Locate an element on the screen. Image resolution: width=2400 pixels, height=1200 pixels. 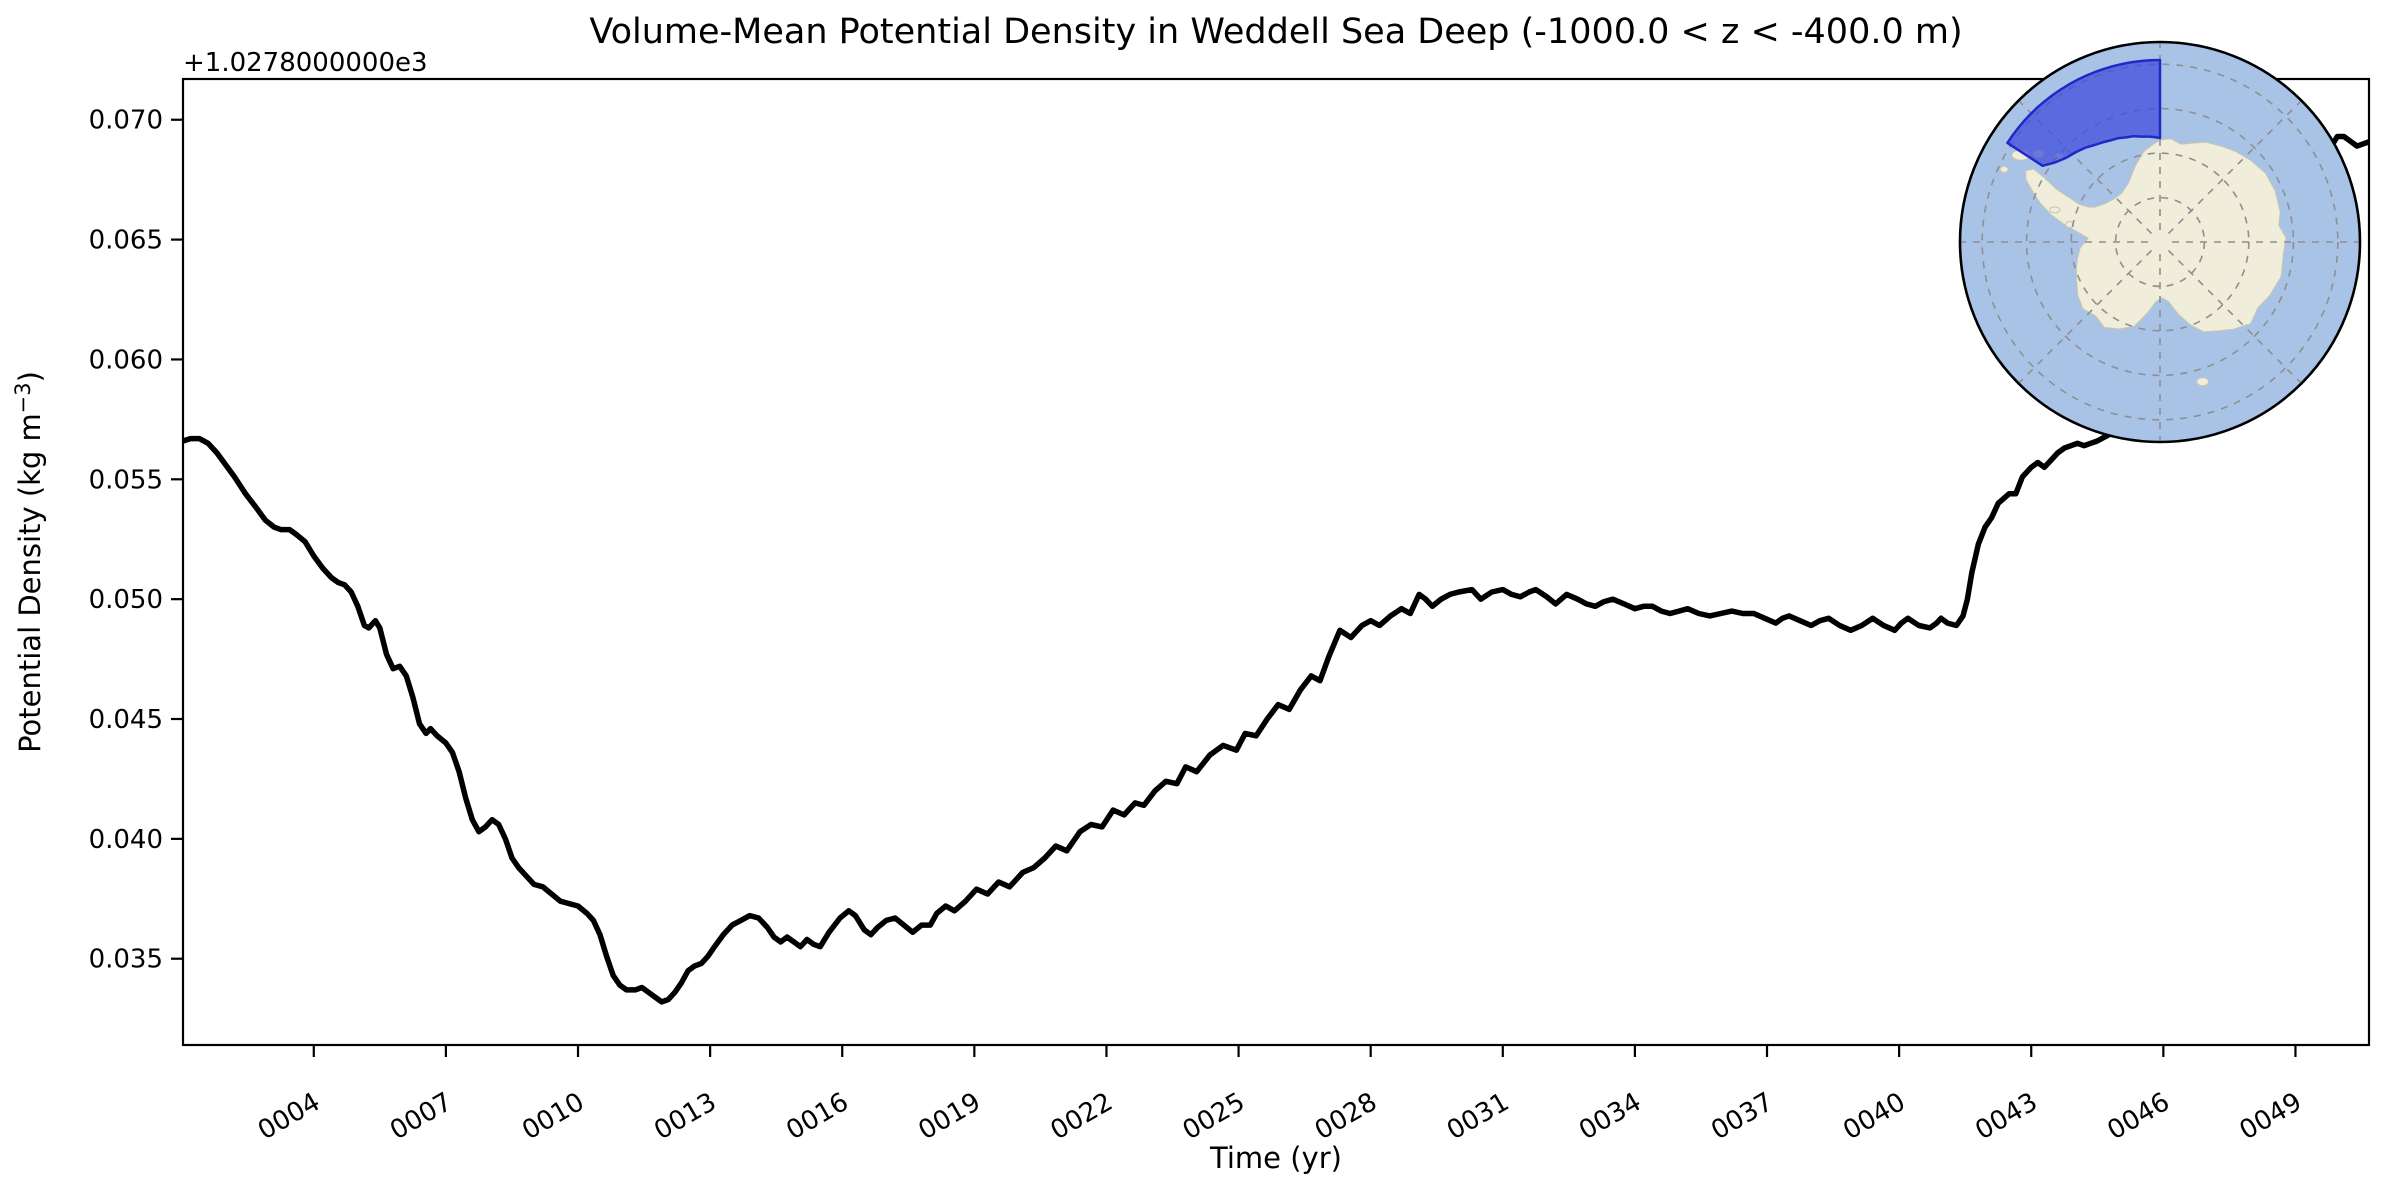
y-tick-label: 0.070 is located at coordinates (126, 121).